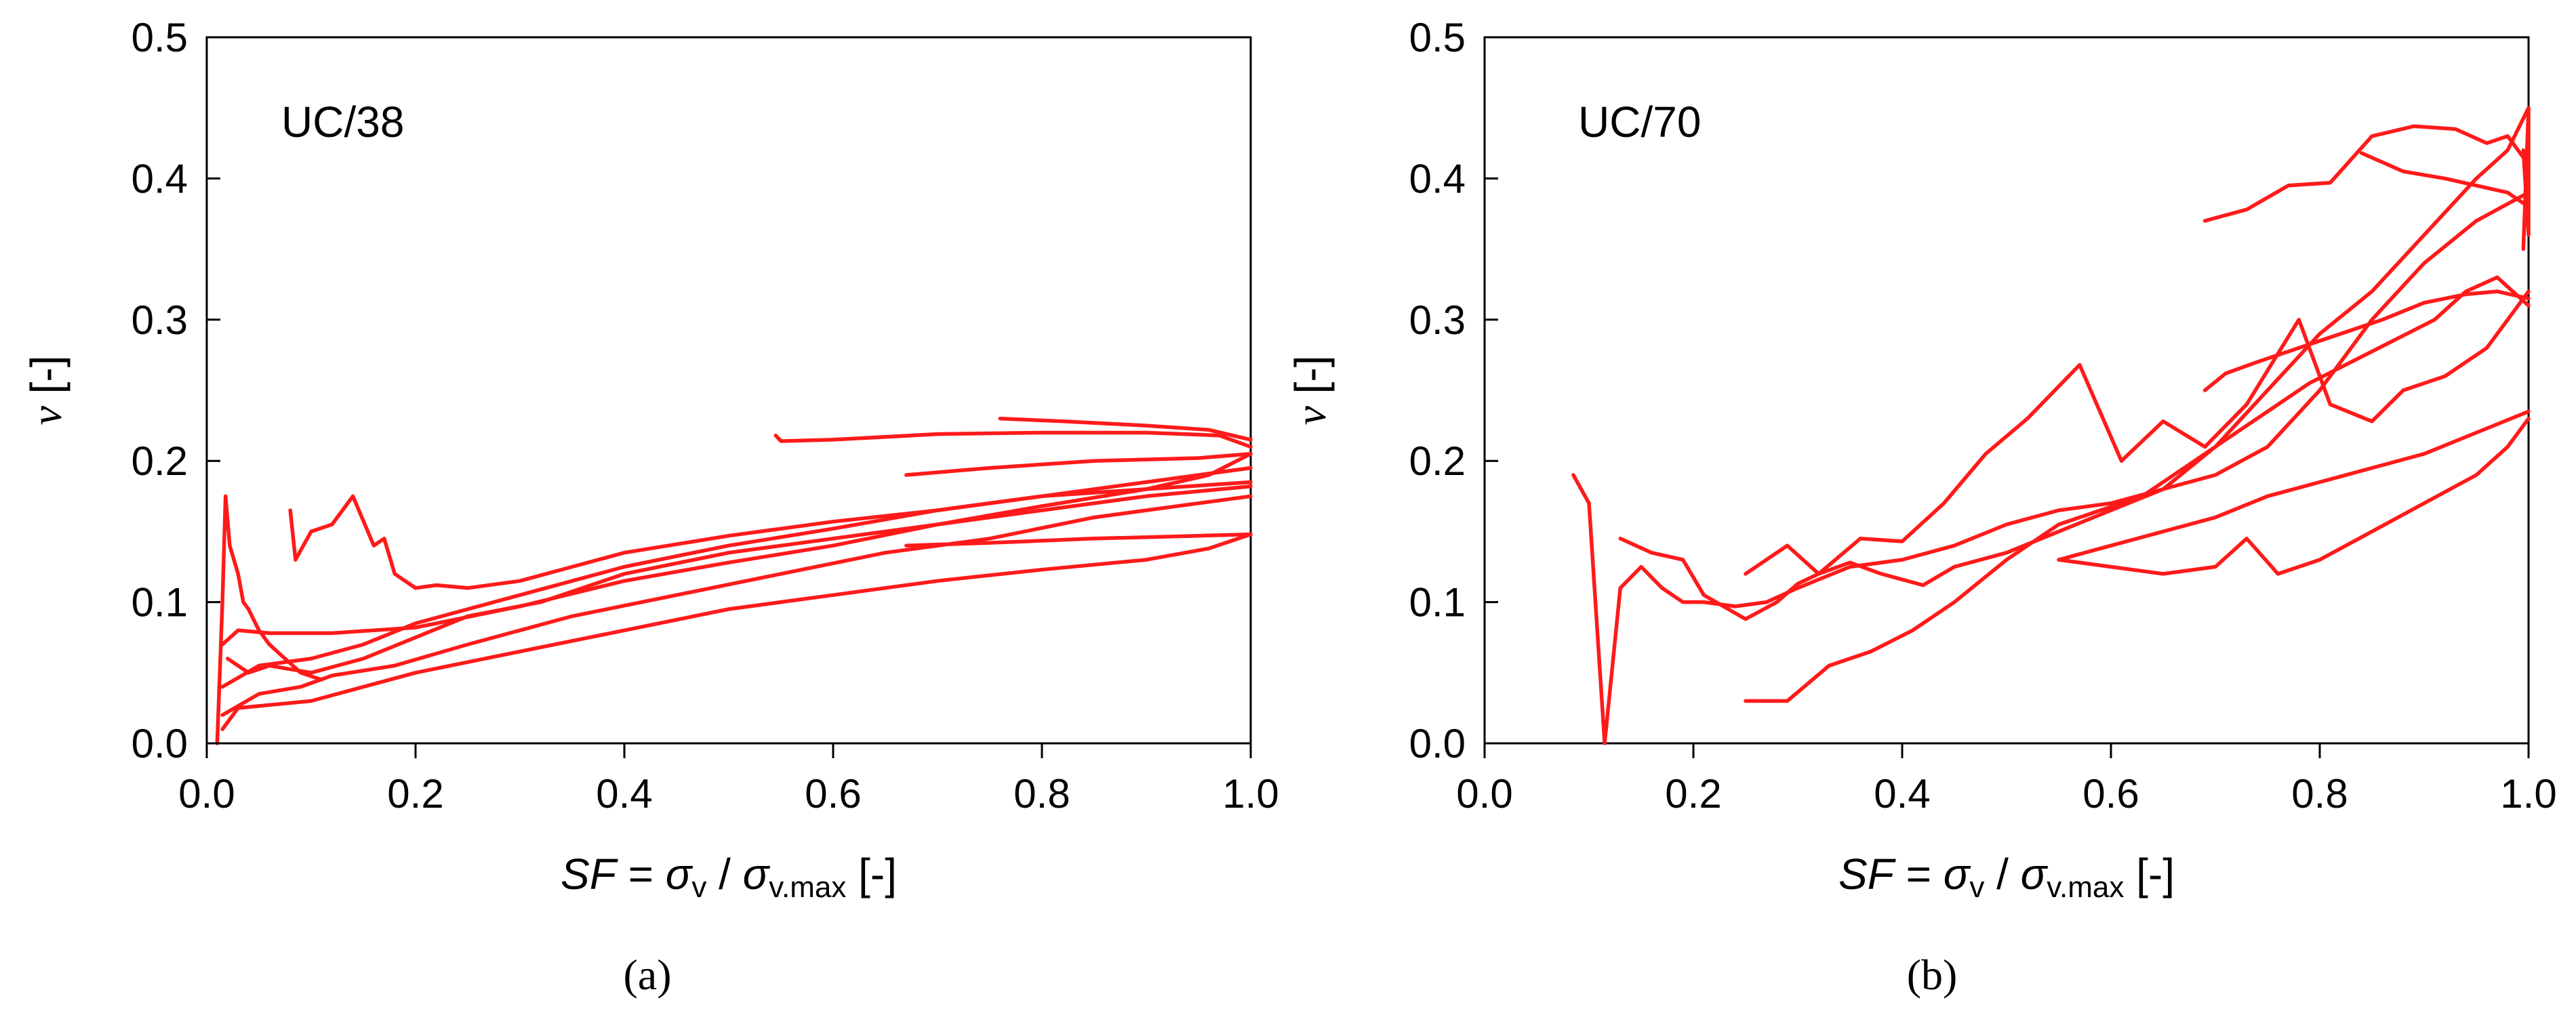 The width and height of the screenshot is (2576, 1013). I want to click on x-axis-label-b: SF = σv / σv.max [-], so click(2006, 877).